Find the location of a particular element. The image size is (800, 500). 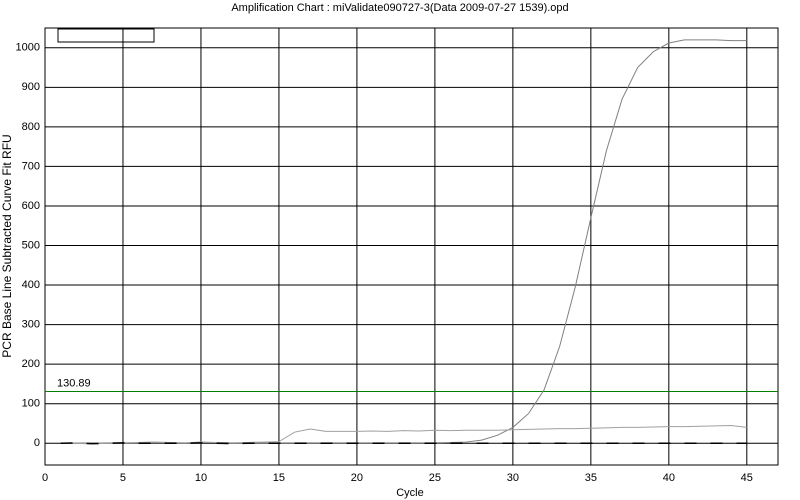

x-tick-label: 35 is located at coordinates (591, 478).